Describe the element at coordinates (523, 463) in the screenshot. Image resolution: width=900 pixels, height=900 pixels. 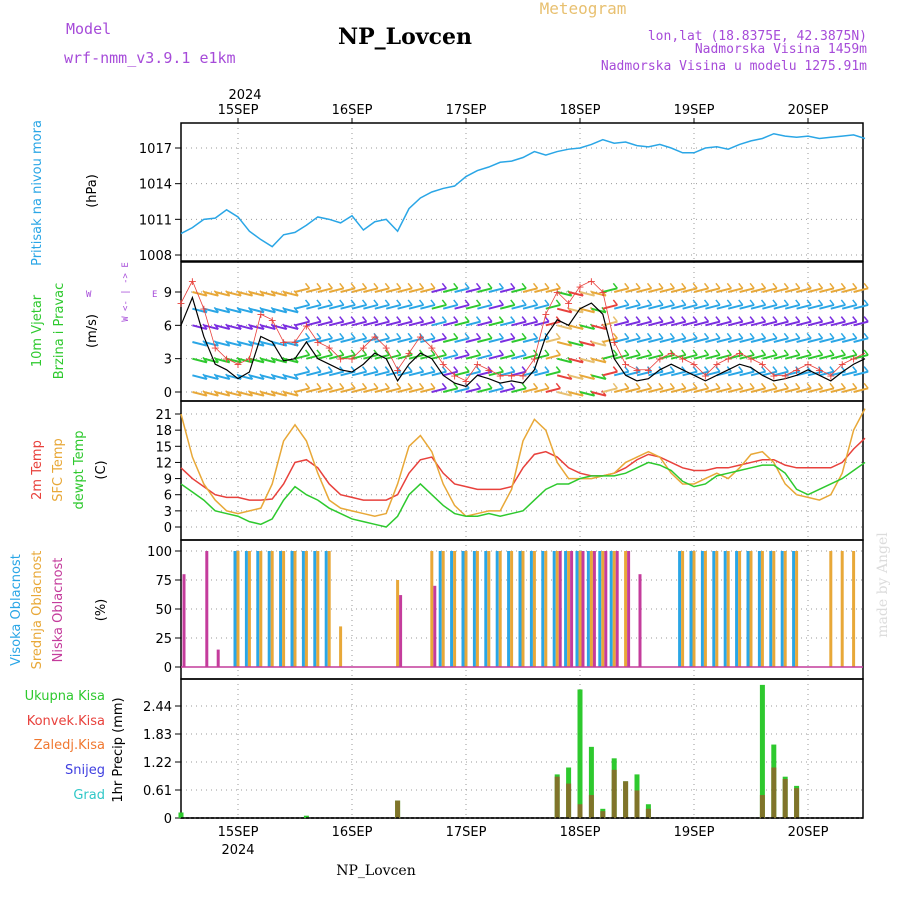
I see `temp-line-sfc` at that location.